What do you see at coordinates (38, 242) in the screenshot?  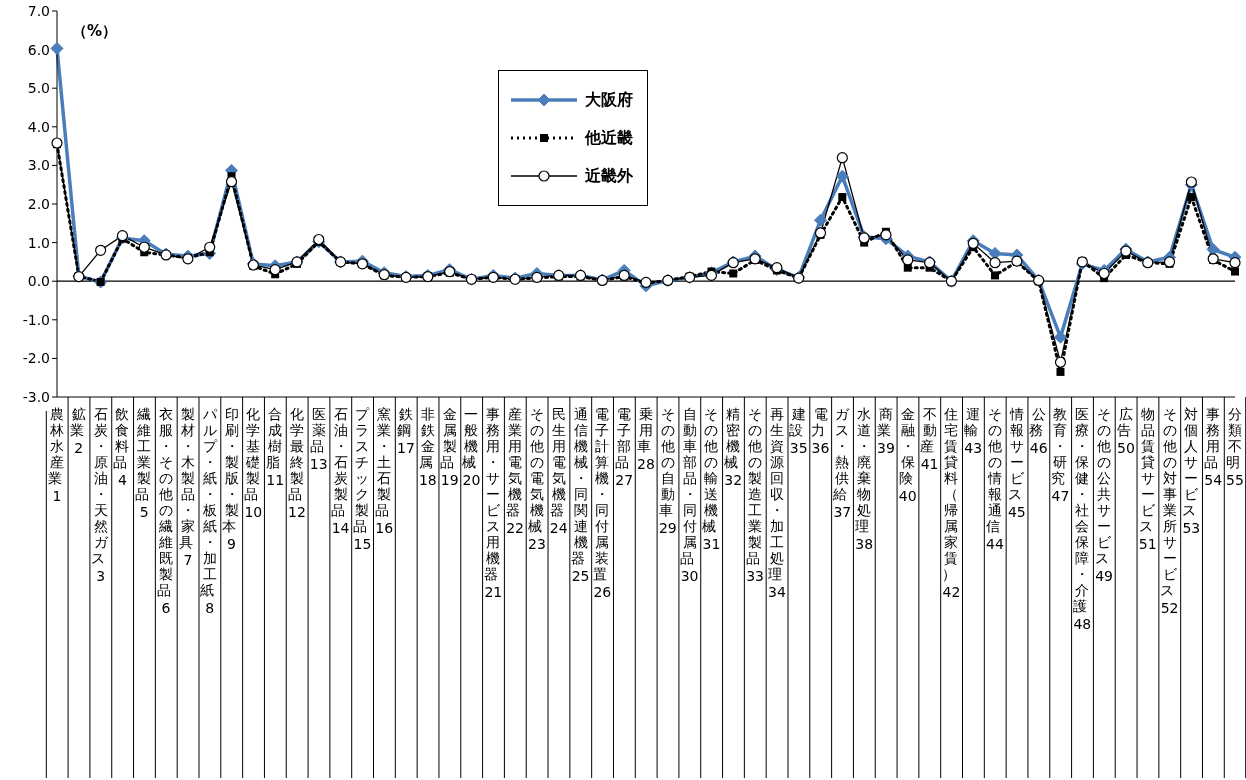 I see `y-tick-label: 1.0` at bounding box center [38, 242].